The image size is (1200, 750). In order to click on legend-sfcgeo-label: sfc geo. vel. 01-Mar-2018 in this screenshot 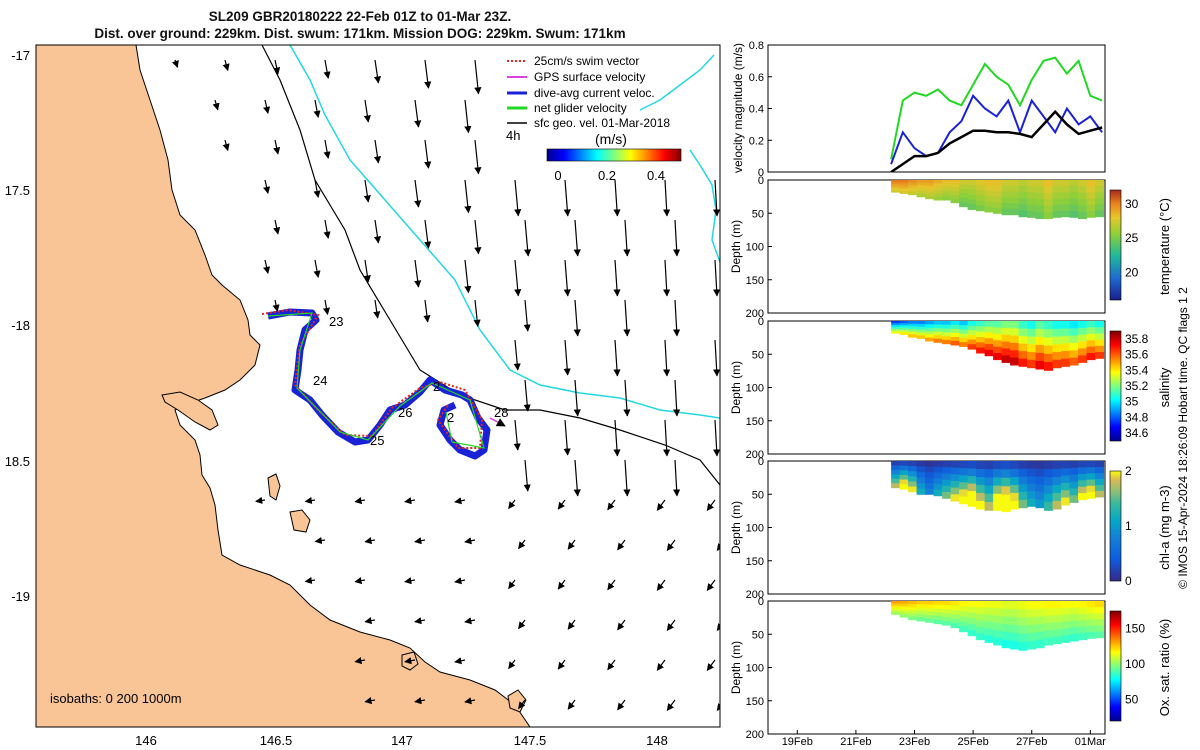, I will do `click(602, 123)`.